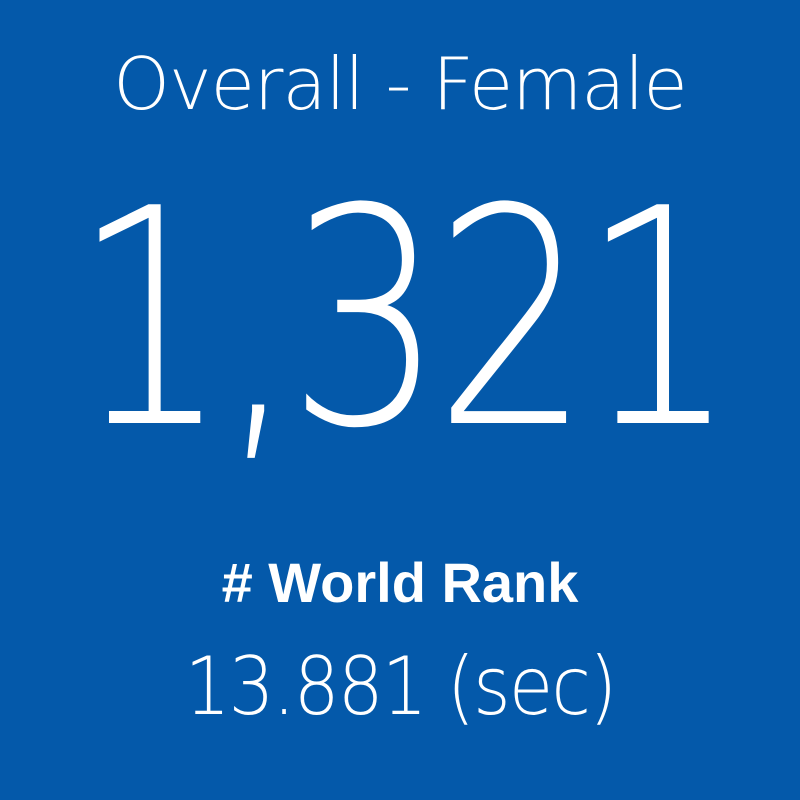  What do you see at coordinates (400, 84) in the screenshot?
I see `tile-title: Overall - Female` at bounding box center [400, 84].